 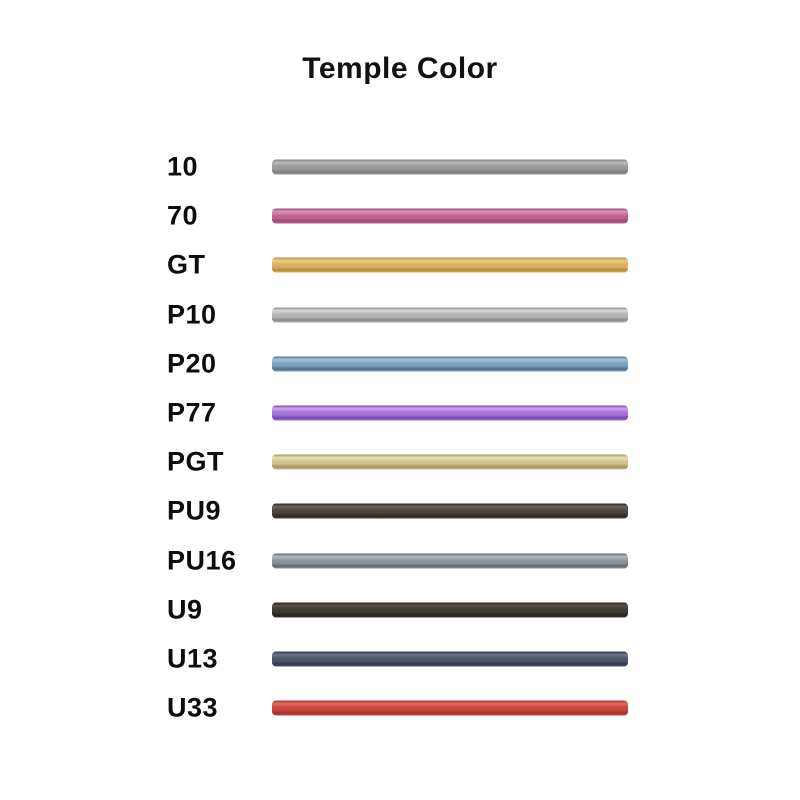 What do you see at coordinates (400, 68) in the screenshot?
I see `chart-title: Temple Color` at bounding box center [400, 68].